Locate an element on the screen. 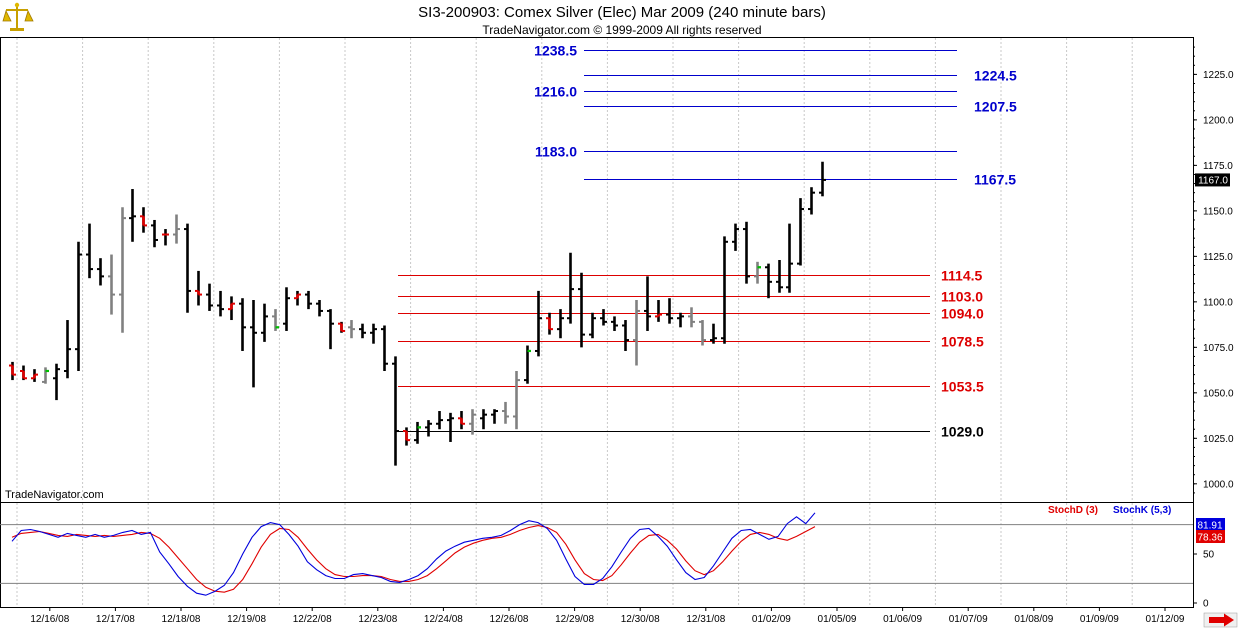  y-tick-label: 1150.0 is located at coordinates (1218, 211).